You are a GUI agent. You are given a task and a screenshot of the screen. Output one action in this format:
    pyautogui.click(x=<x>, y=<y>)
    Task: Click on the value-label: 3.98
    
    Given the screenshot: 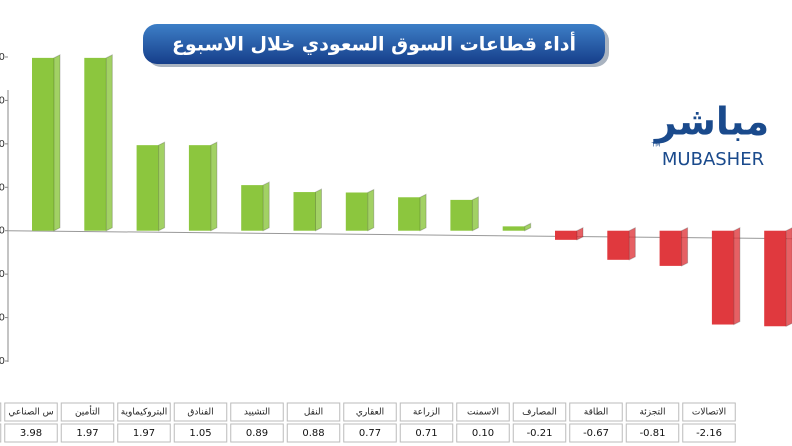 What is the action you would take?
    pyautogui.click(x=31, y=433)
    